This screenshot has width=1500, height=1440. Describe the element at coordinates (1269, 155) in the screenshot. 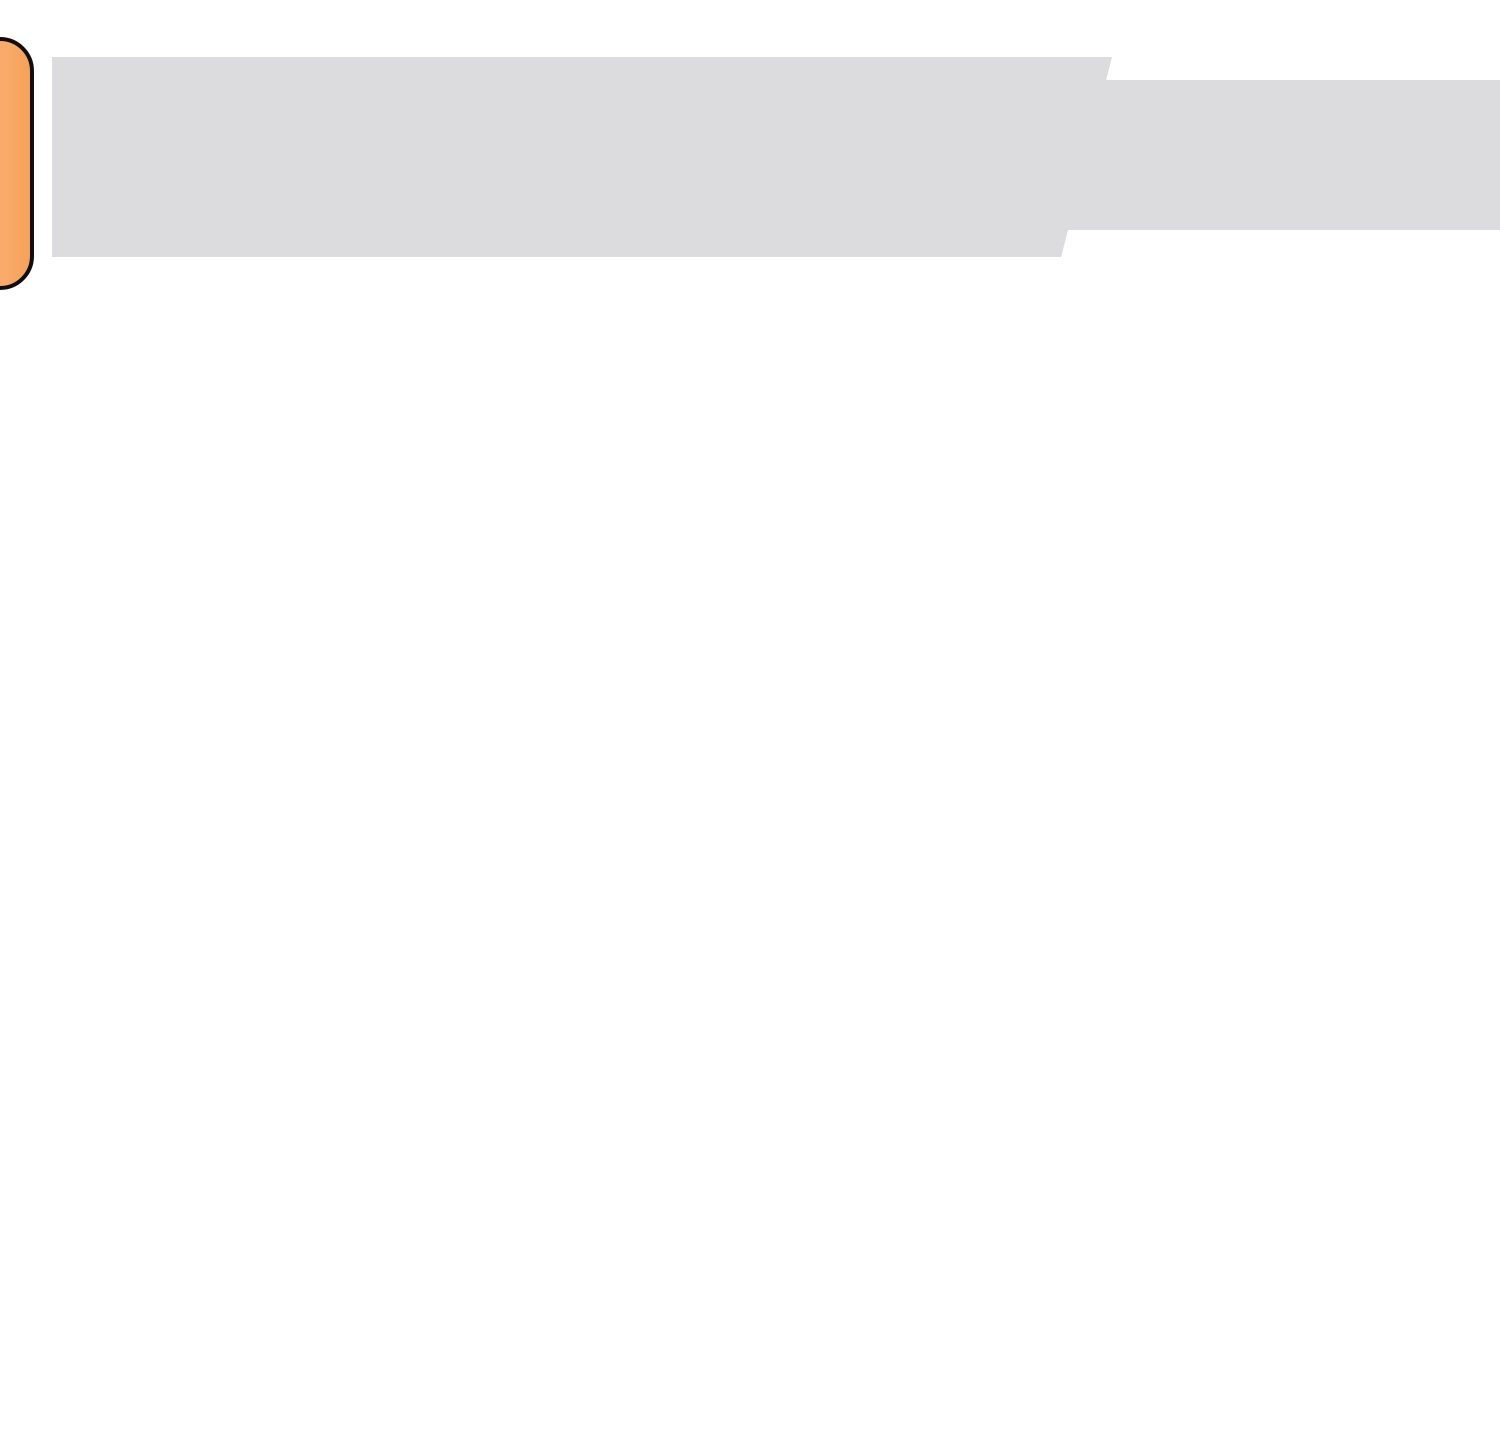

I see `banner-shape-secondary` at that location.